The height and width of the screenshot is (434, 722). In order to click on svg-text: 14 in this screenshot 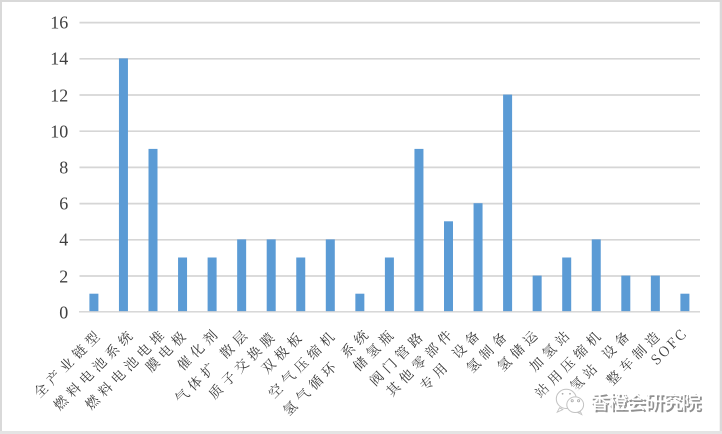, I will do `click(59, 59)`.